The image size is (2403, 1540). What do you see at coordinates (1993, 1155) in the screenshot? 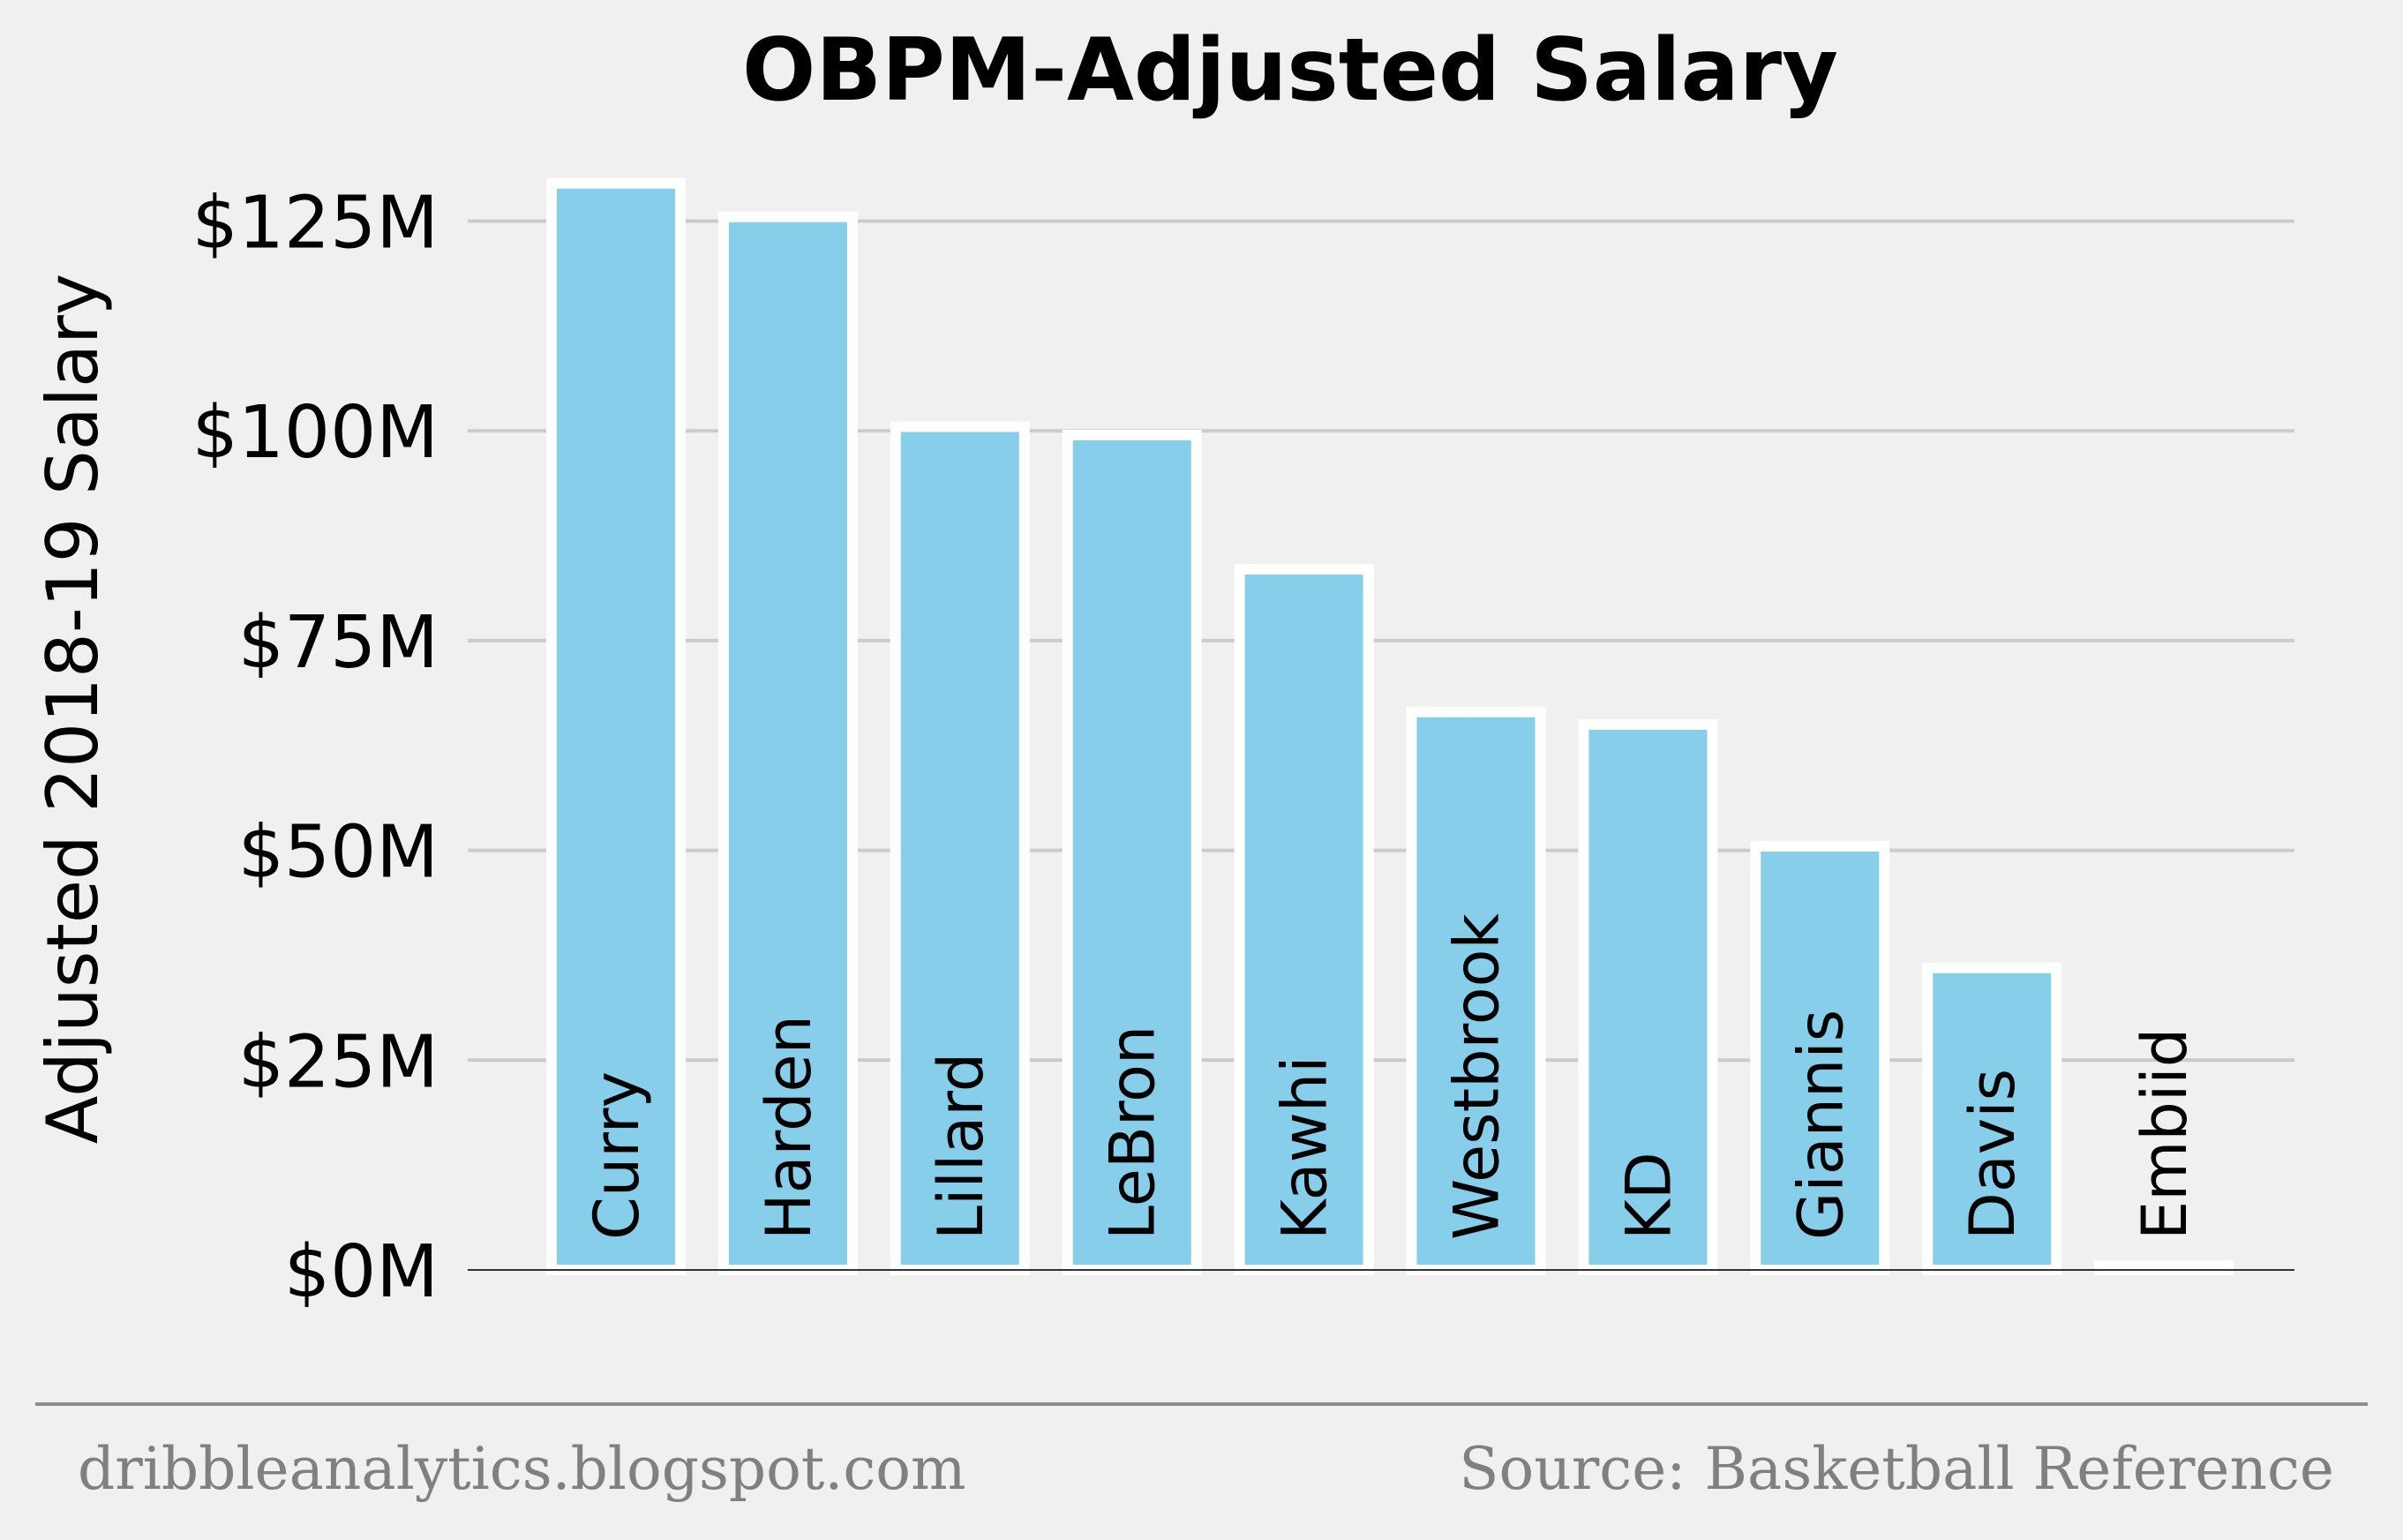
I see `bar-label-davis: Davis` at bounding box center [1993, 1155].